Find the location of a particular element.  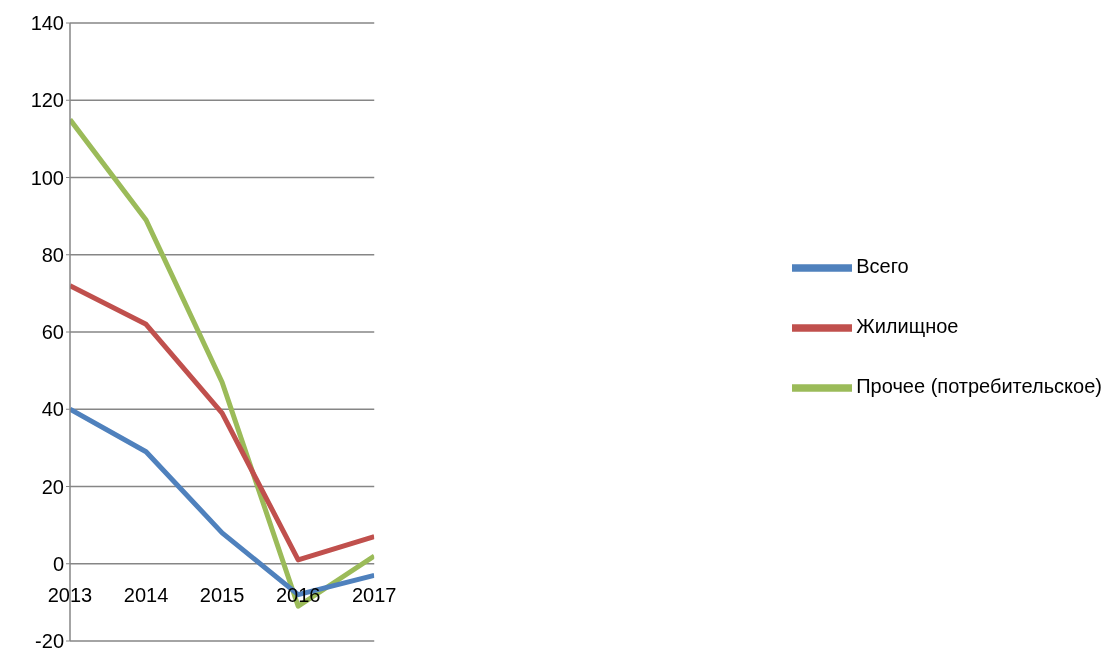

x-tick-label: 2015 is located at coordinates (222, 594).